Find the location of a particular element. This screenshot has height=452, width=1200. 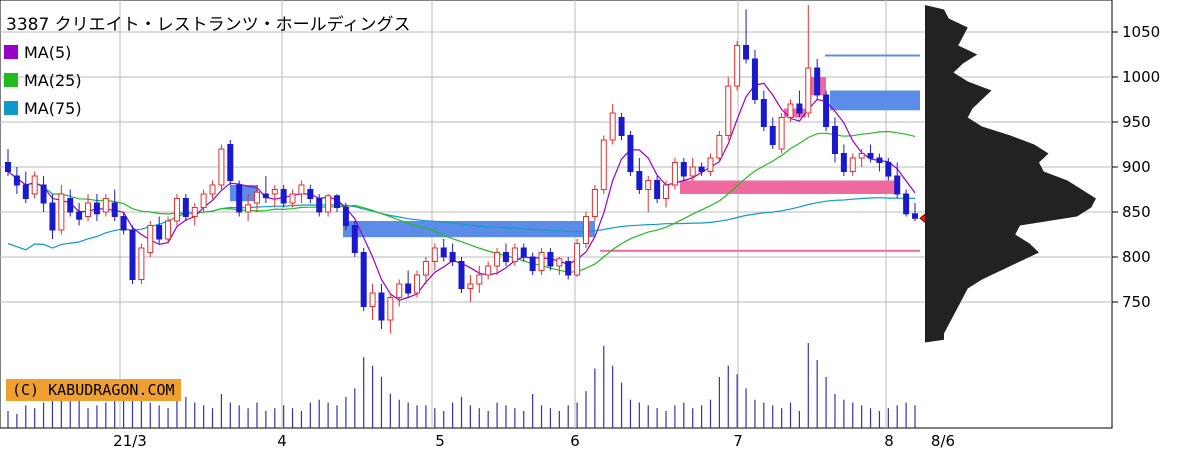

x-axis: 21/3 4 5 6 7 8 8/6 is located at coordinates (534, 441).